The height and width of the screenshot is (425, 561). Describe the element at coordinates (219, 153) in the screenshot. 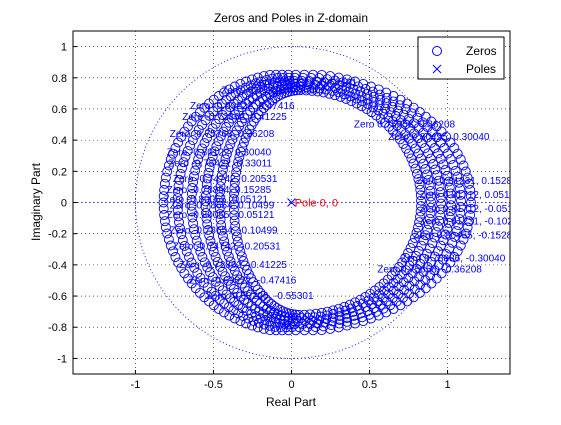

I see `zero-annotation: Zero -0.80122, 0.30040` at that location.